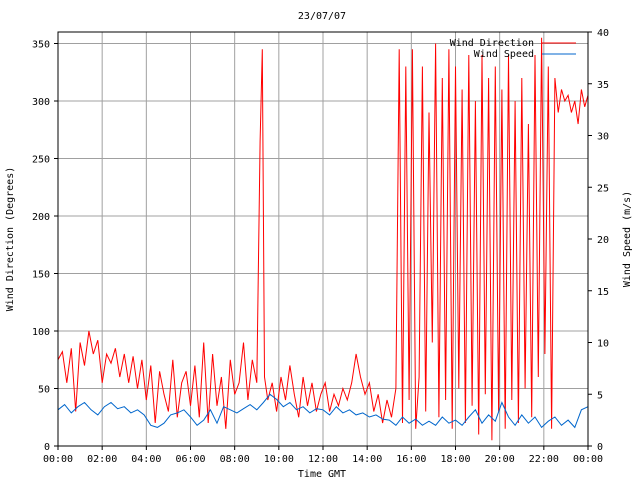  What do you see at coordinates (500, 459) in the screenshot?
I see `x-tick-label: 20:00` at bounding box center [500, 459].